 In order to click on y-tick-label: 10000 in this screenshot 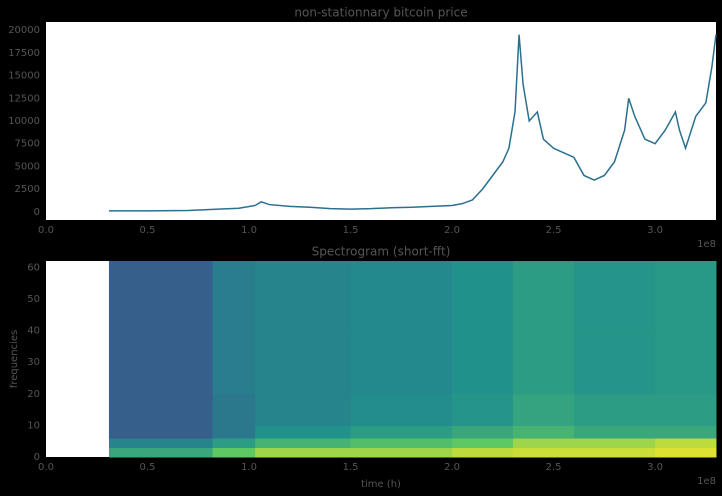, I will do `click(24, 121)`.